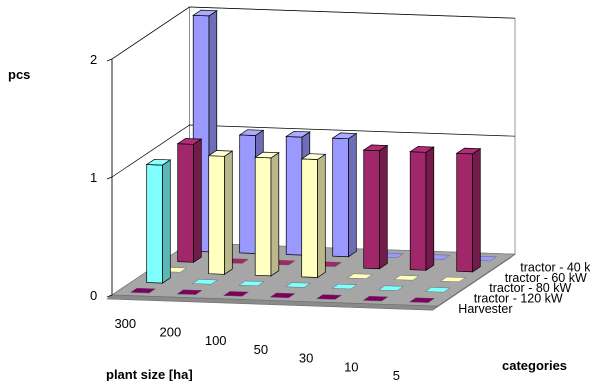  I want to click on z-tick-label: 0, so click(93, 295).